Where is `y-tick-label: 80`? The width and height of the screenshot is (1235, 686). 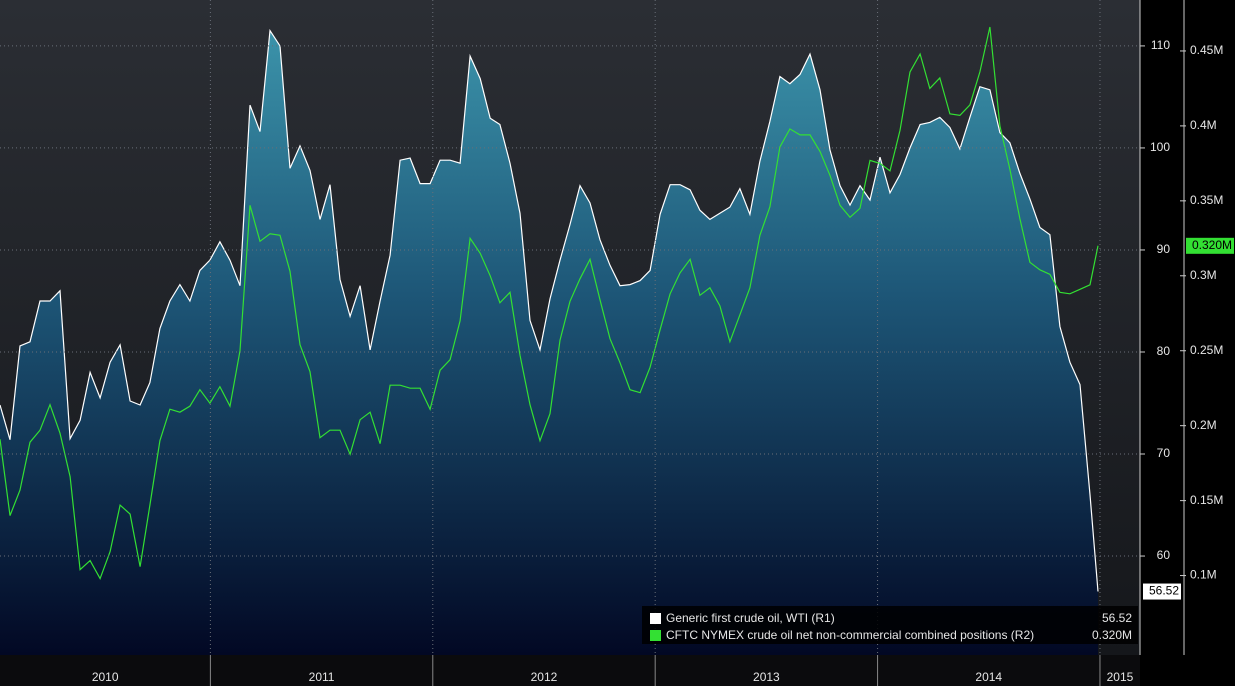
y-tick-label: 80 is located at coordinates (1164, 351).